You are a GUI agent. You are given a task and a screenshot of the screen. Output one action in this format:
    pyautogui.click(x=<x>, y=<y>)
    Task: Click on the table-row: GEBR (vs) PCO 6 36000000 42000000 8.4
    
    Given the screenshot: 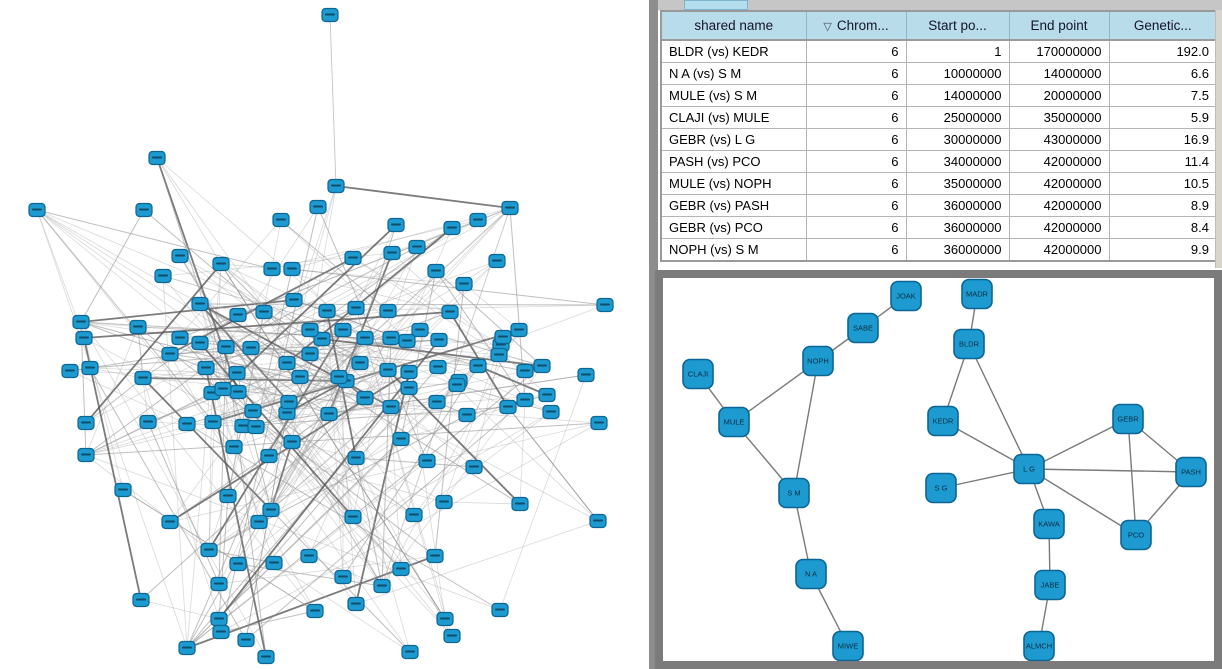 What is the action you would take?
    pyautogui.click(x=939, y=227)
    